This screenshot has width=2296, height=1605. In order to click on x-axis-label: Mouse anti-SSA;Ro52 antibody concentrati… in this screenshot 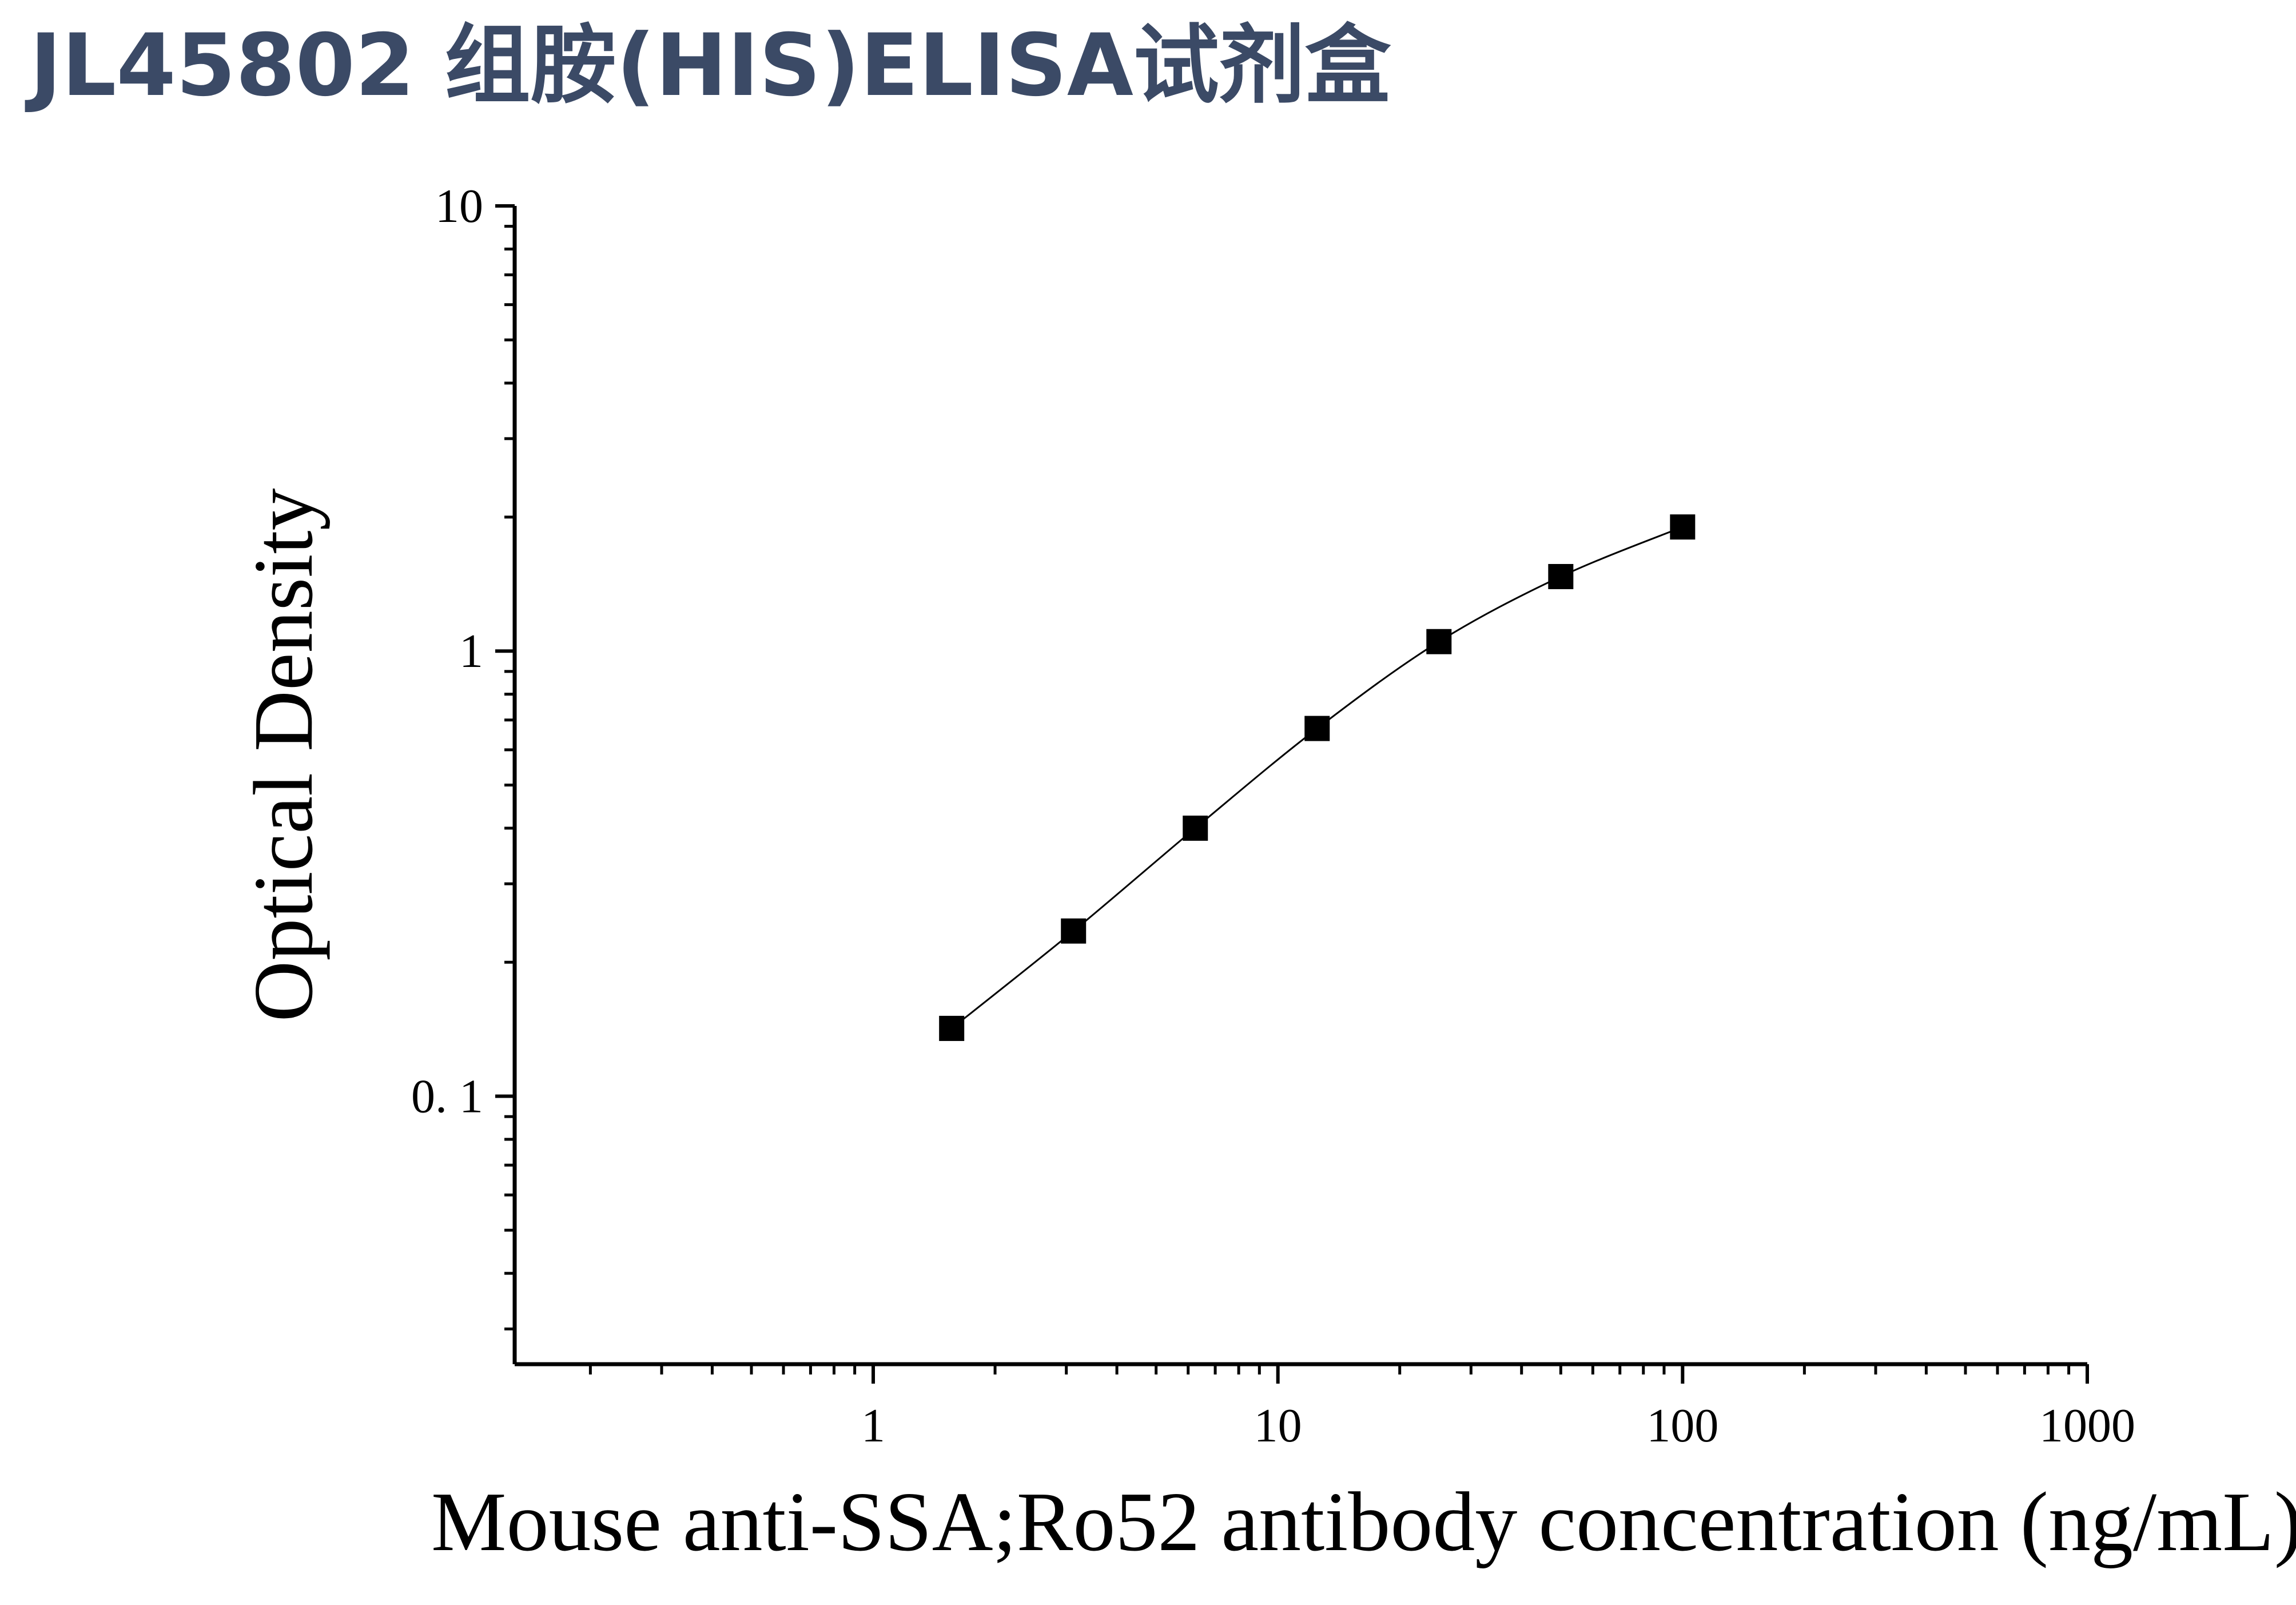, I will do `click(1363, 1522)`.